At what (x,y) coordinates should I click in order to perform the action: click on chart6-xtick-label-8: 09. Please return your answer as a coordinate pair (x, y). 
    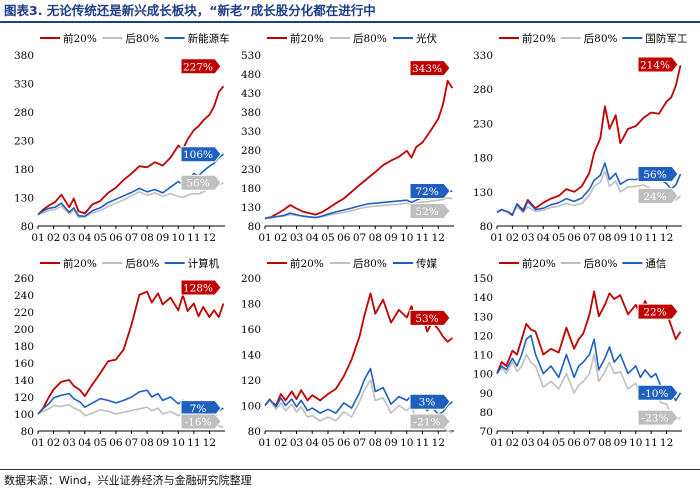
    Looking at the image, I should click on (620, 443).